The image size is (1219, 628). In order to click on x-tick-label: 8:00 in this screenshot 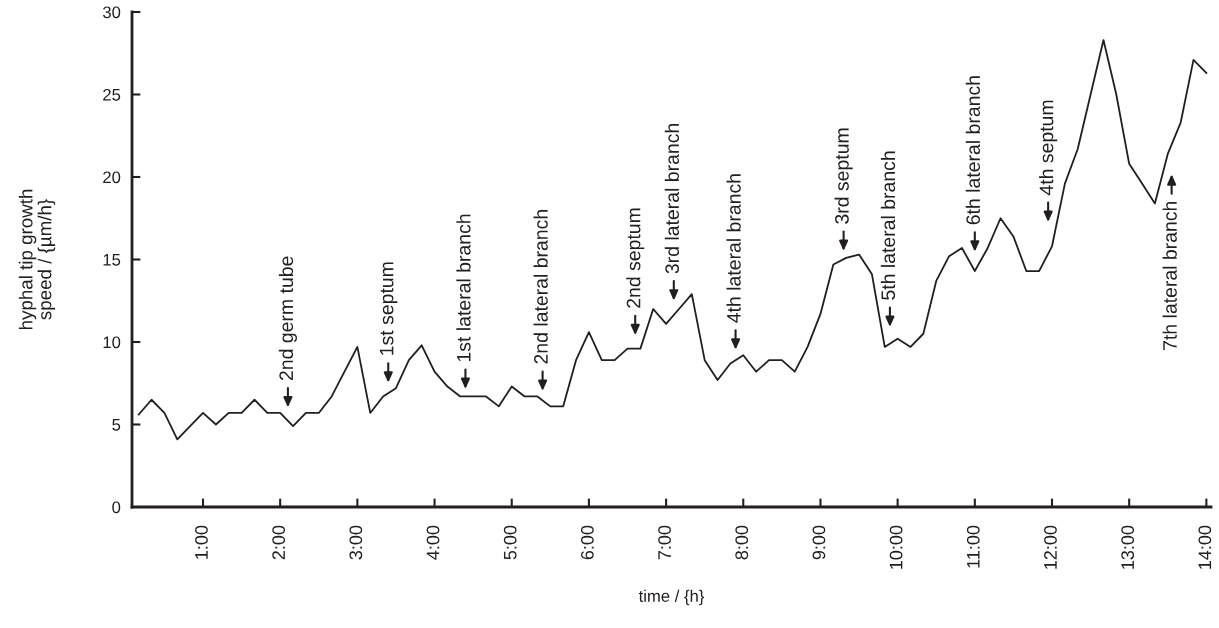, I will do `click(742, 542)`.